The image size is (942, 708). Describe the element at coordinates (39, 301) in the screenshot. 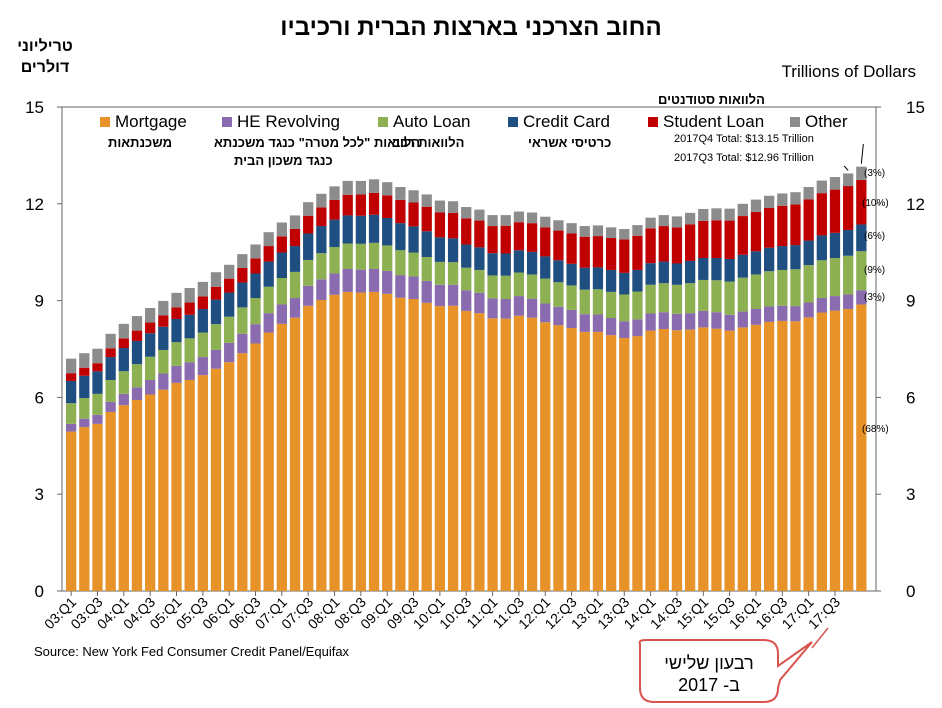

I see `y-tick-label-left: 9` at that location.